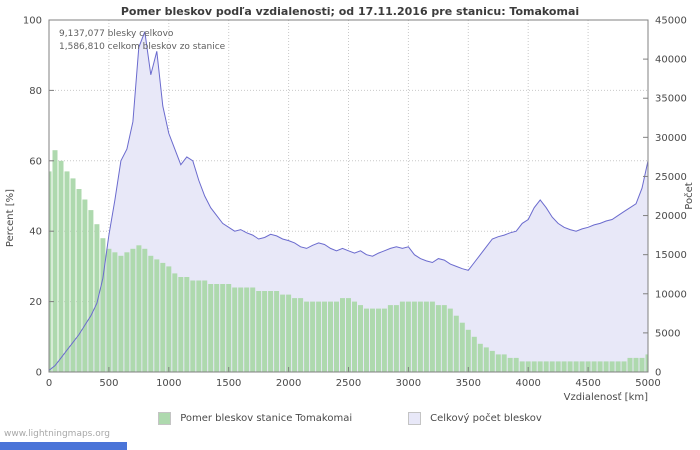 This screenshot has height=450, width=700. Describe the element at coordinates (116, 34) in the screenshot. I see `annotation-total-lightning: 9,137,077 blesky celkovo` at that location.